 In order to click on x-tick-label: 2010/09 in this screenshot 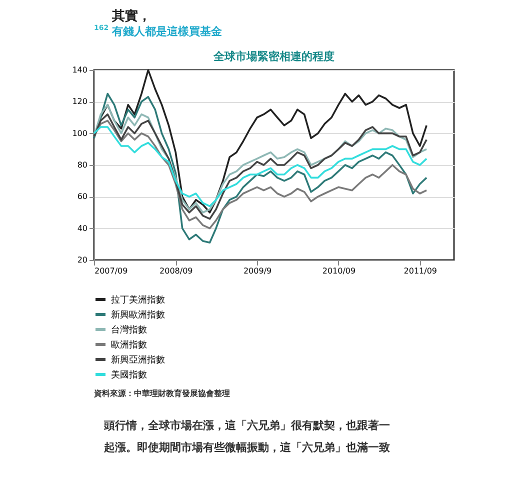, I will do `click(339, 271)`.